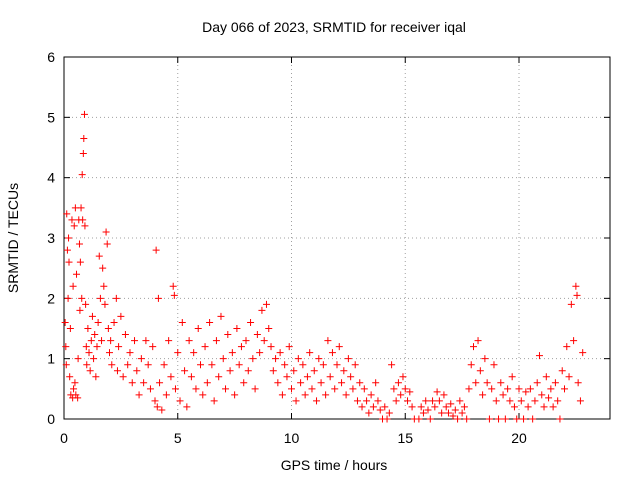 The height and width of the screenshot is (480, 640). I want to click on y-axis-label: SRMTID / TECUs, so click(13, 238).